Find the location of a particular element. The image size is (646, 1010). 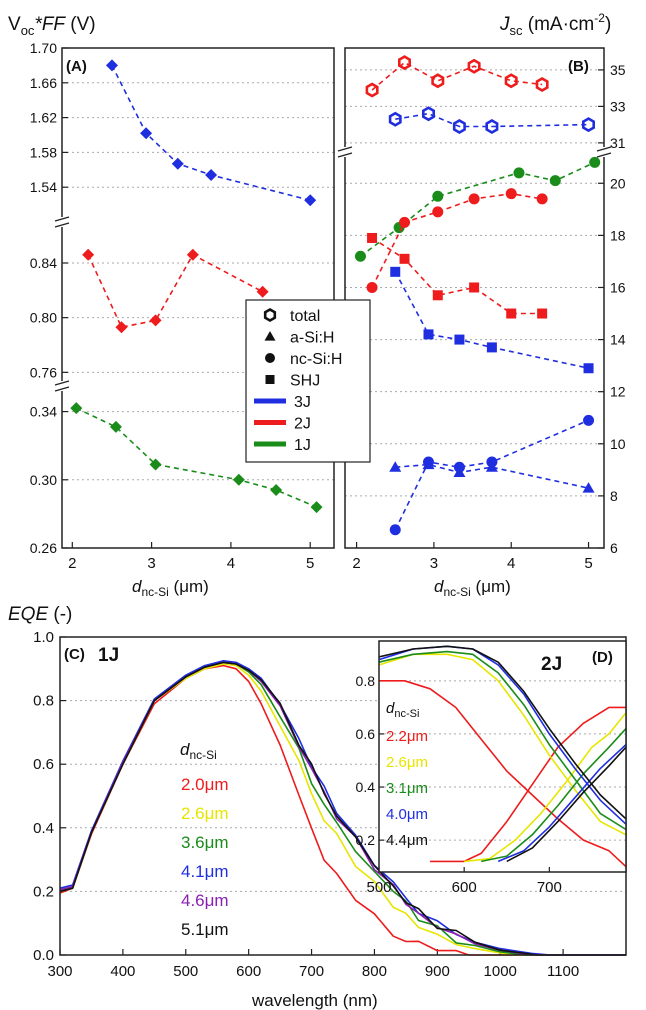

panel-b-series-line-2J nc-Si:H is located at coordinates (457, 240).